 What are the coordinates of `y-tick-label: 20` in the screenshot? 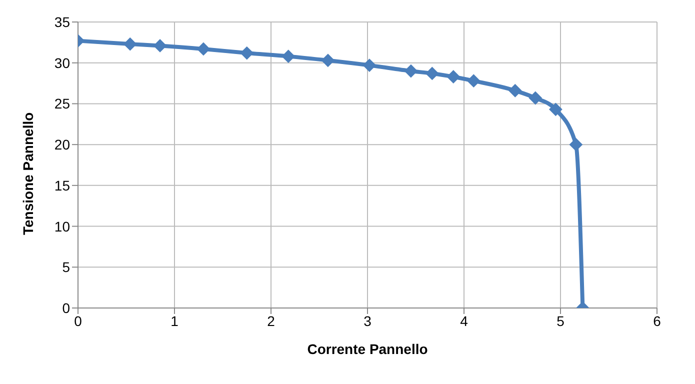 It's located at (62, 144).